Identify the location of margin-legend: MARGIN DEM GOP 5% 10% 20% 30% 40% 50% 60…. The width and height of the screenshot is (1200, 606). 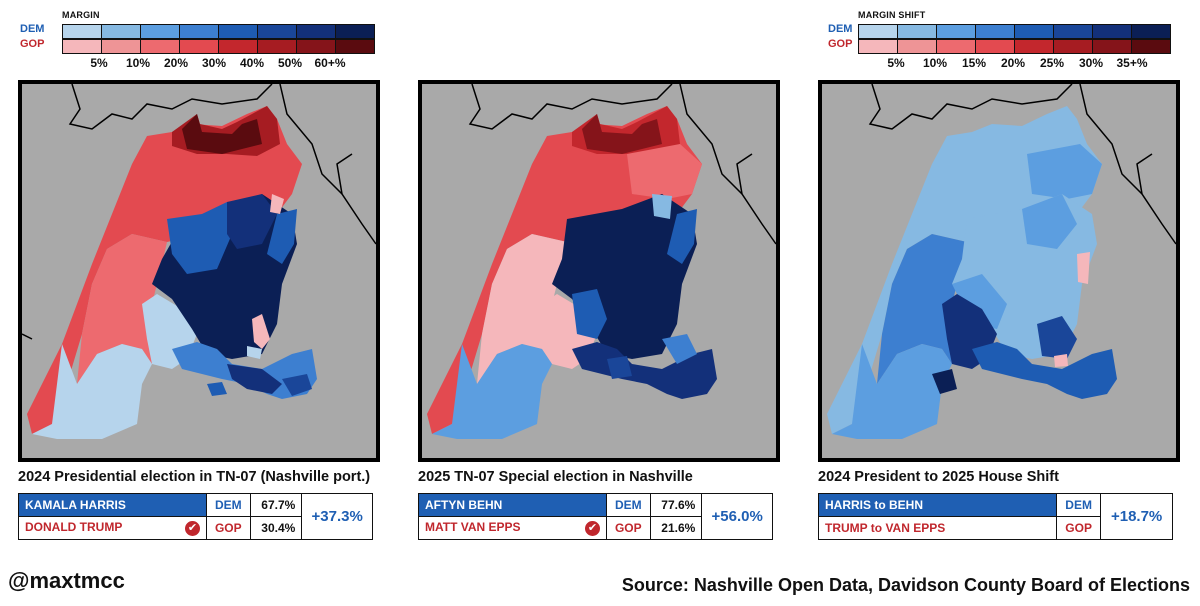
(197, 41).